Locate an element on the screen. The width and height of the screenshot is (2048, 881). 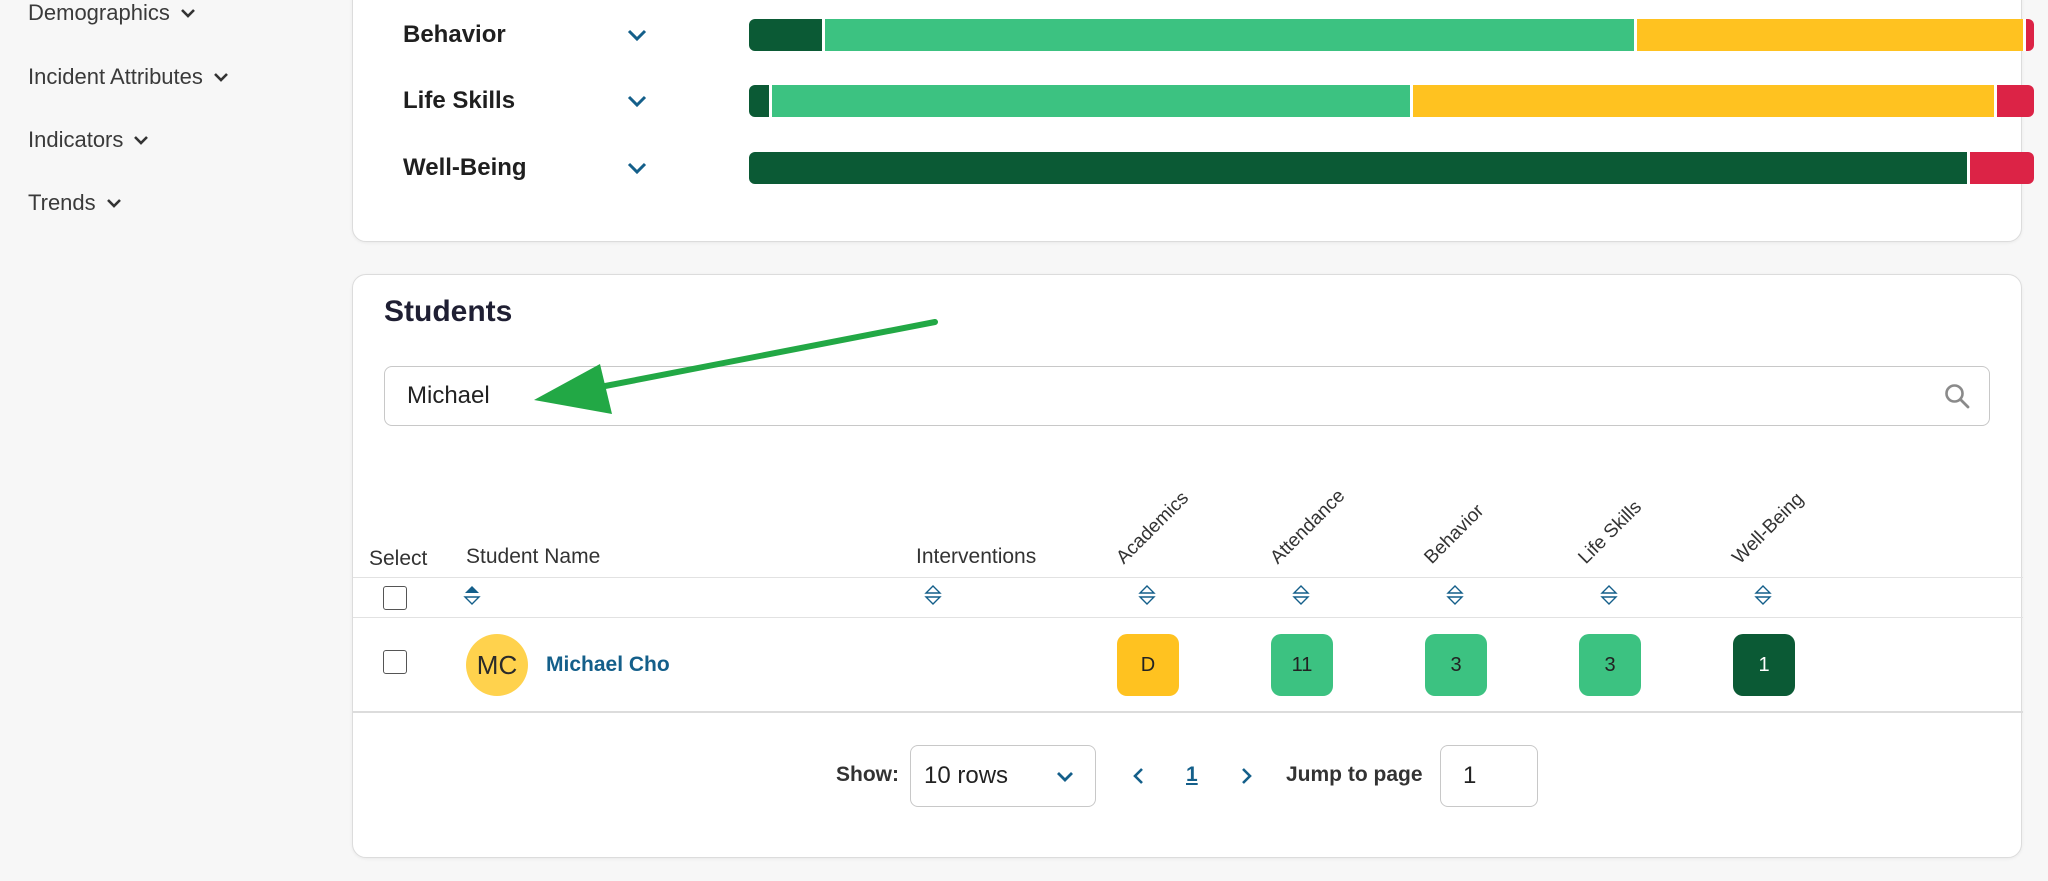
sidebar-item-indicators: Indicators is located at coordinates (89, 140).